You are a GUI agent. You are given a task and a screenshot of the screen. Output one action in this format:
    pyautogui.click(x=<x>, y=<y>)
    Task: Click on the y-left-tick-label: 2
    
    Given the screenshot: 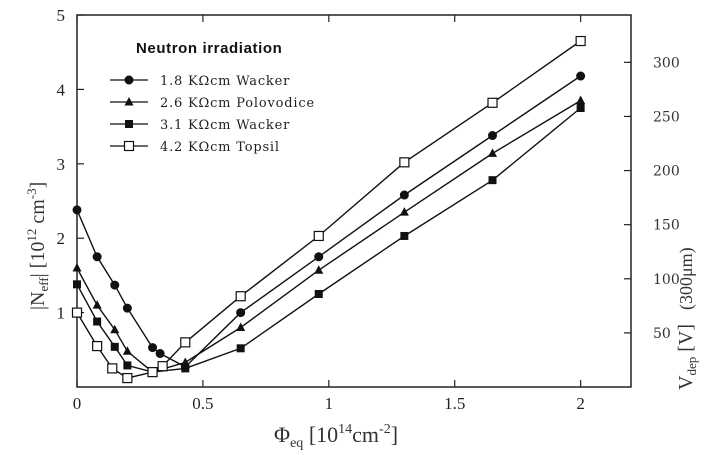 What is the action you would take?
    pyautogui.click(x=61, y=238)
    